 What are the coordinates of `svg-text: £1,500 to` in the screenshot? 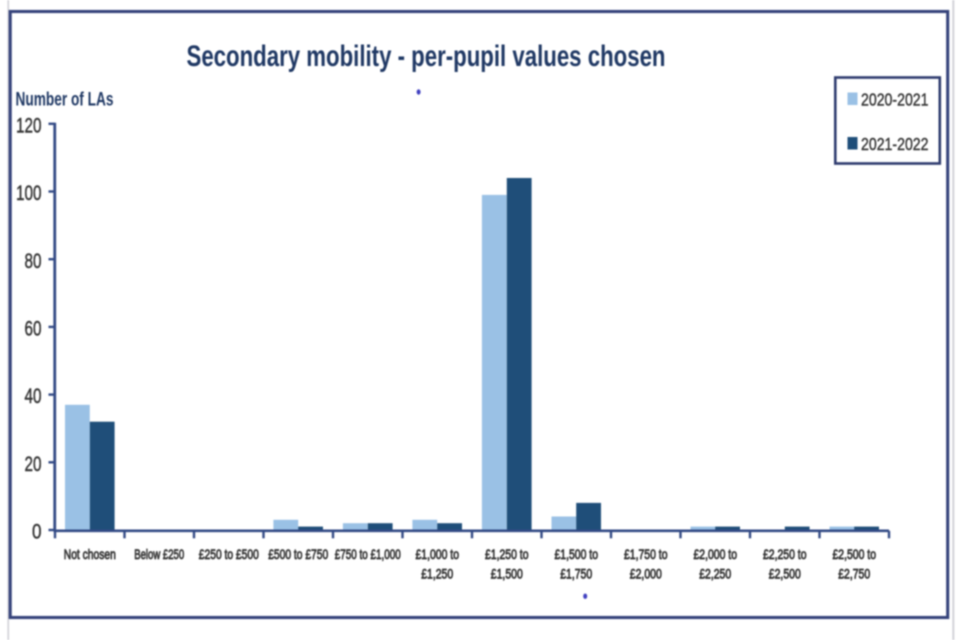 It's located at (577, 554).